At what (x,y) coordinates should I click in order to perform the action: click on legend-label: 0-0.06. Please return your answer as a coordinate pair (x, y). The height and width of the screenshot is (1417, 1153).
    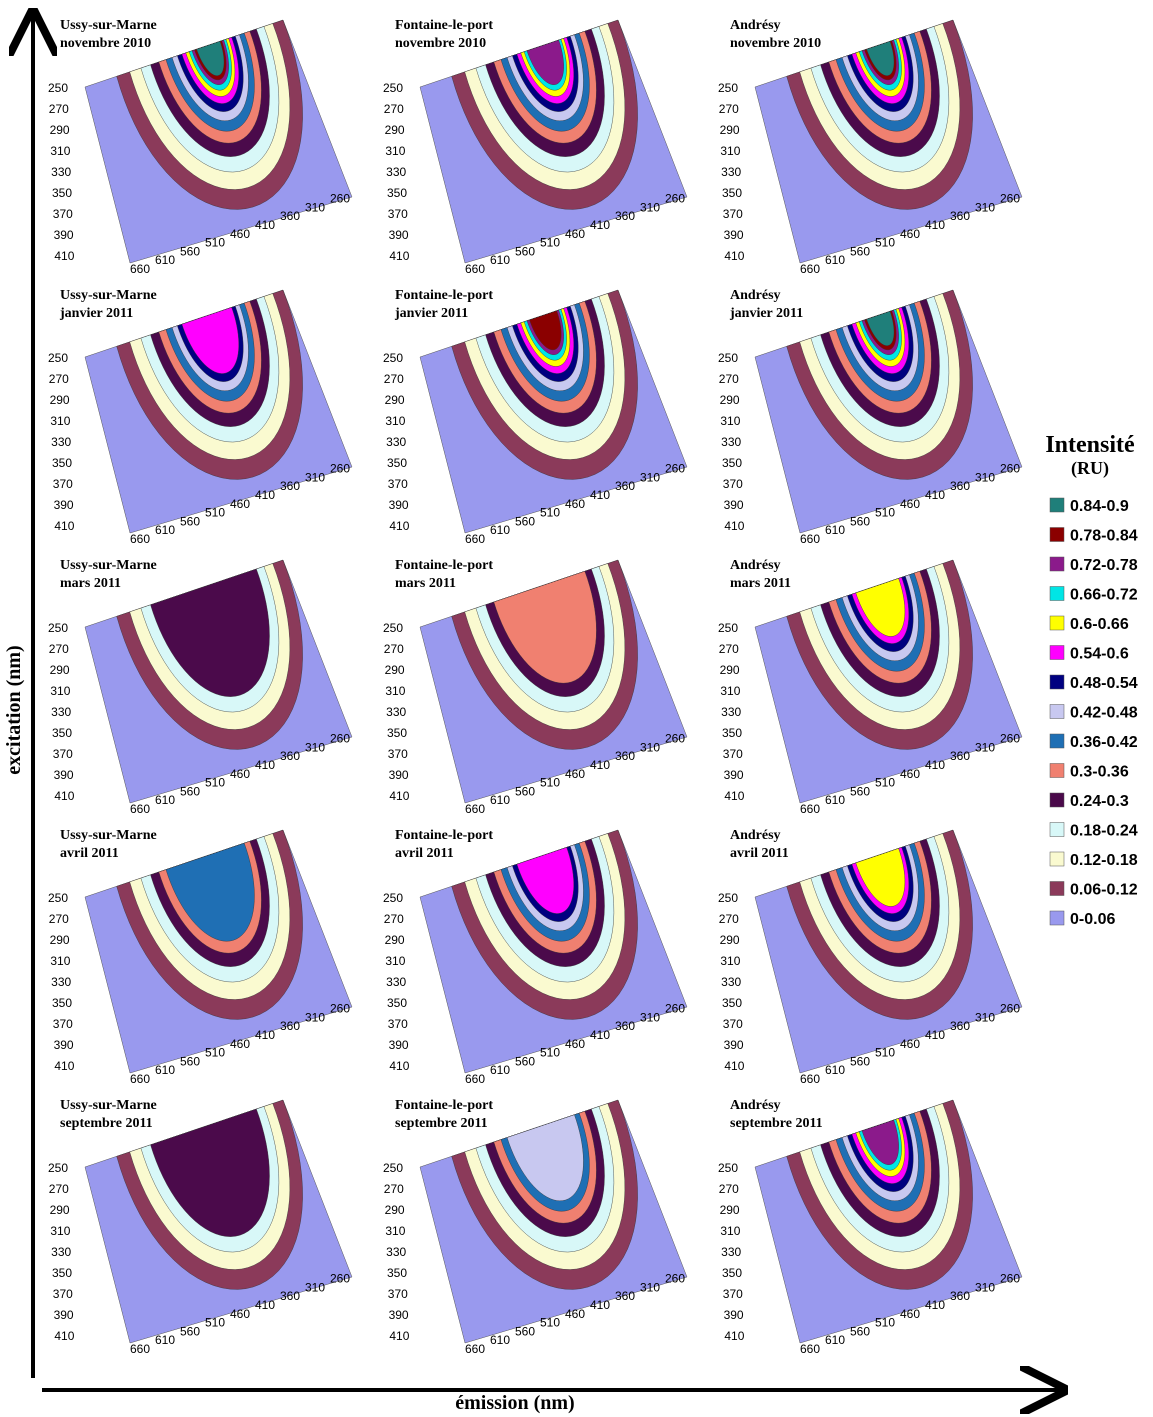
    Looking at the image, I should click on (1092, 919).